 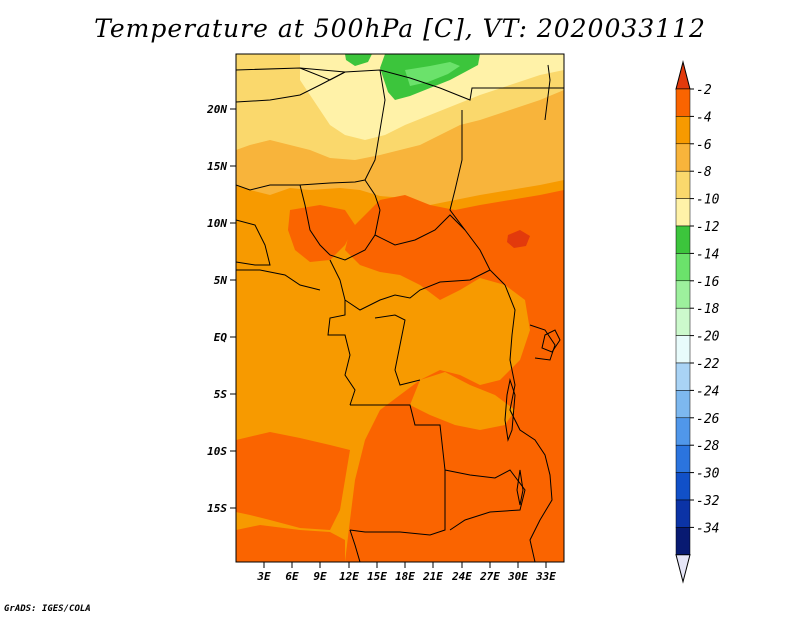 I want to click on latitude-axis: 20N 15N 10N 5N EQ 5S 10S 15S, so click(x=221, y=309).